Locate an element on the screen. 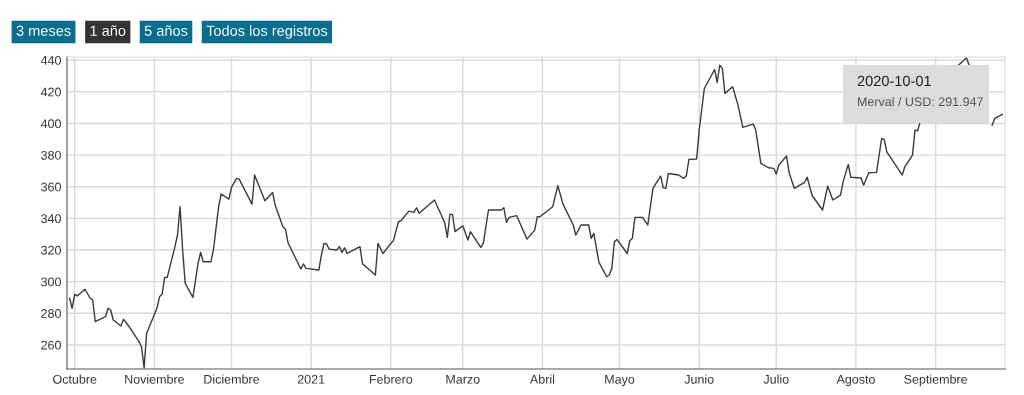  y-tick-label: 260 is located at coordinates (51, 345).